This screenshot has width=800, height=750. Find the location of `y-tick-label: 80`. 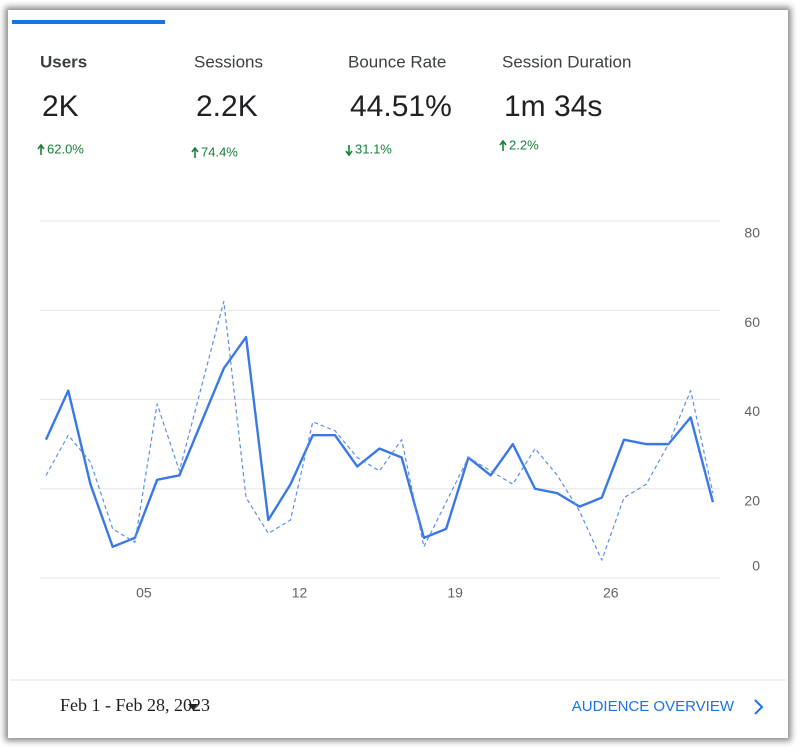

y-tick-label: 80 is located at coordinates (752, 233).